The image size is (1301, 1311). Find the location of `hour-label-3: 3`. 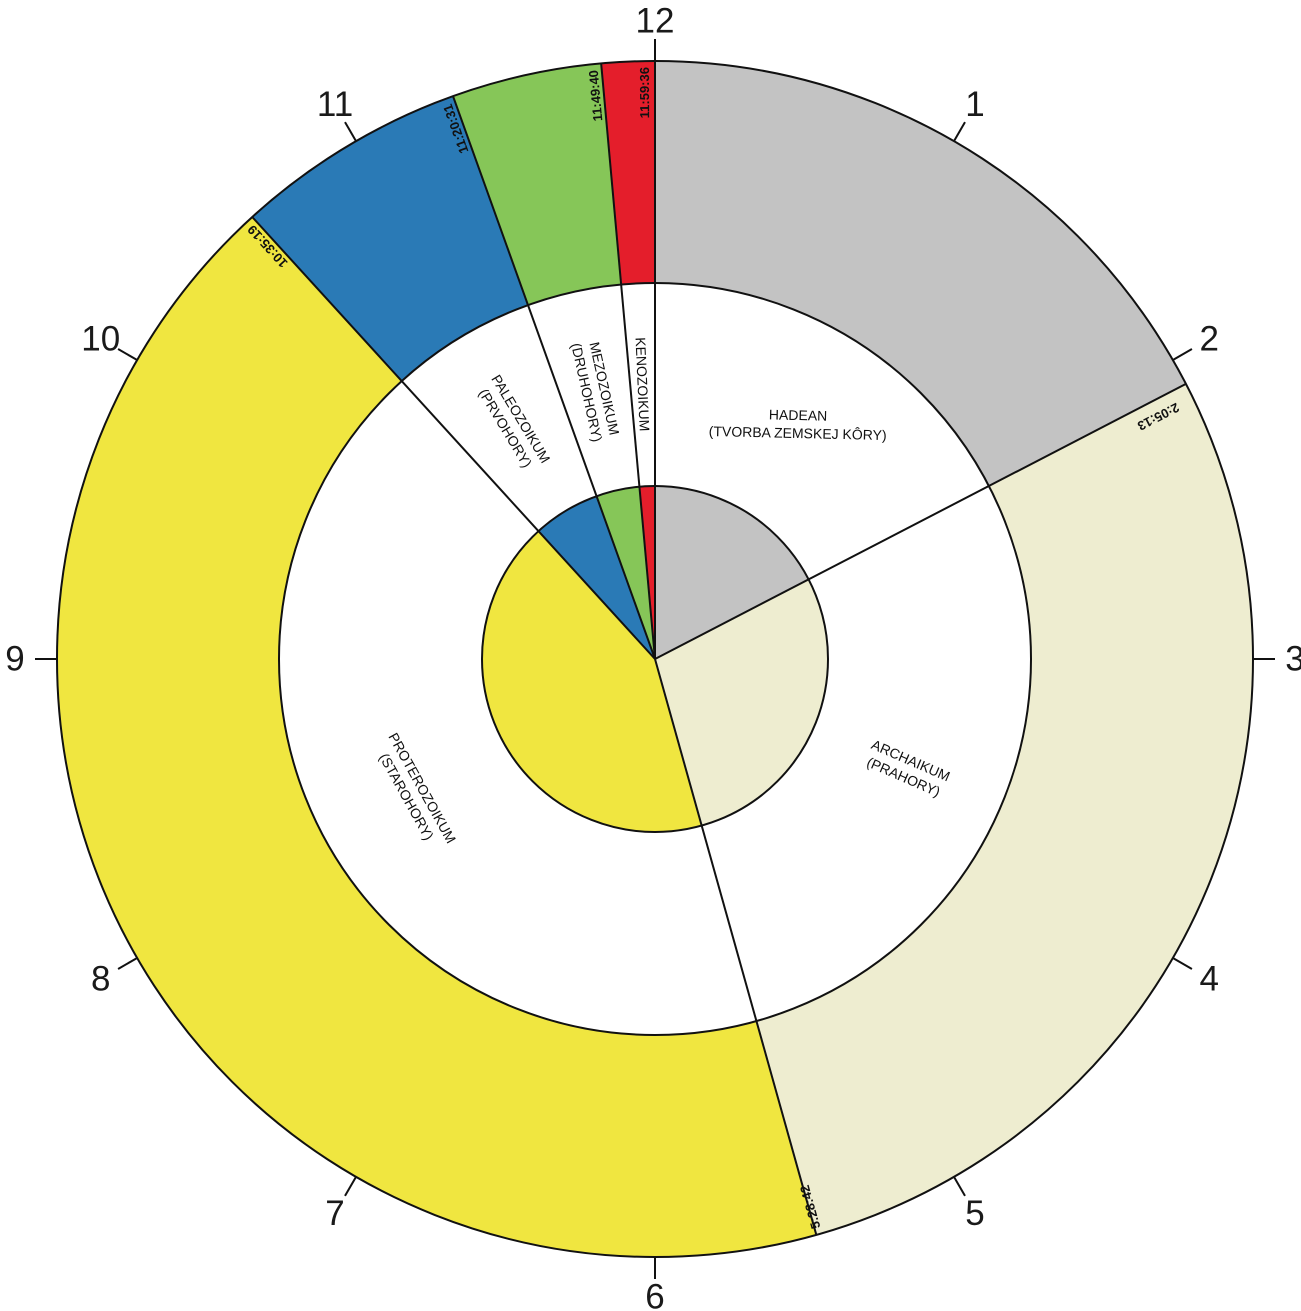

hour-label-3: 3 is located at coordinates (1293, 659).